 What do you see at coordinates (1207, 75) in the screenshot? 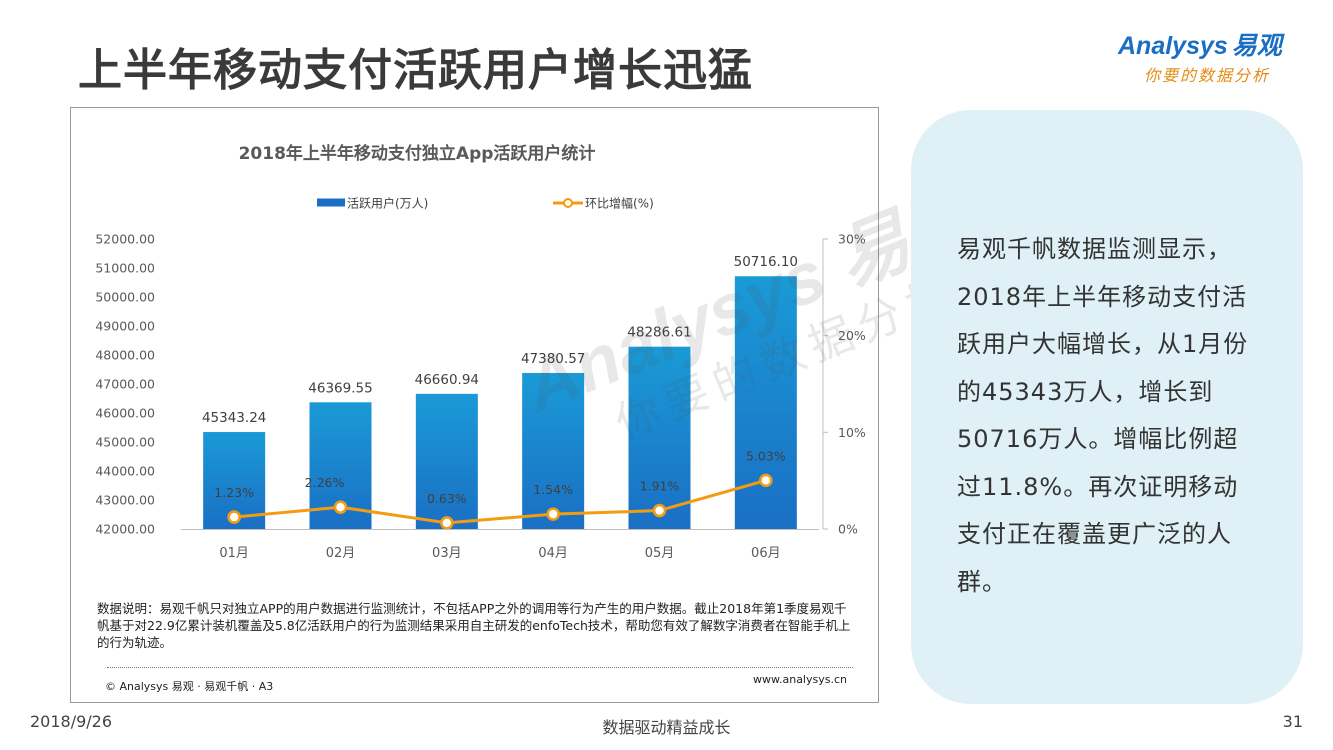
I see `logo-slogan: 你要的数据分析` at bounding box center [1207, 75].